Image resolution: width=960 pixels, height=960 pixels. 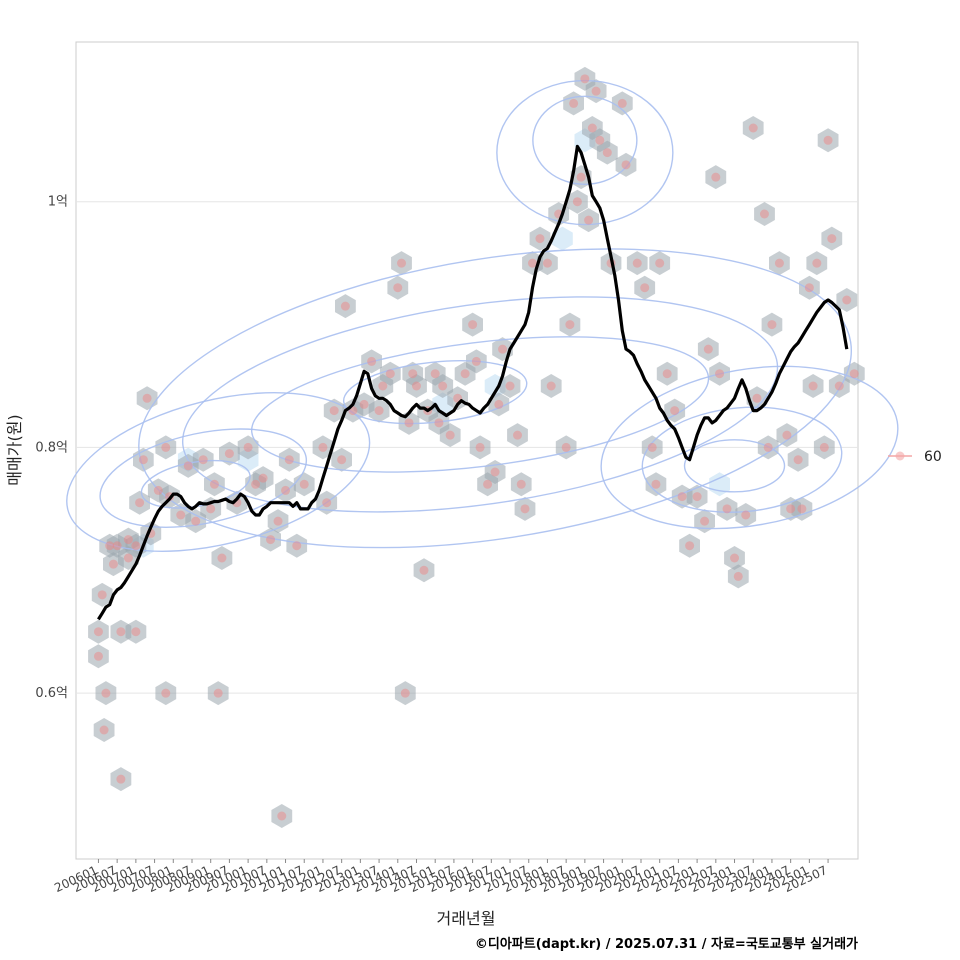 I want to click on y-tick-label: 0.6억, so click(x=51, y=693).